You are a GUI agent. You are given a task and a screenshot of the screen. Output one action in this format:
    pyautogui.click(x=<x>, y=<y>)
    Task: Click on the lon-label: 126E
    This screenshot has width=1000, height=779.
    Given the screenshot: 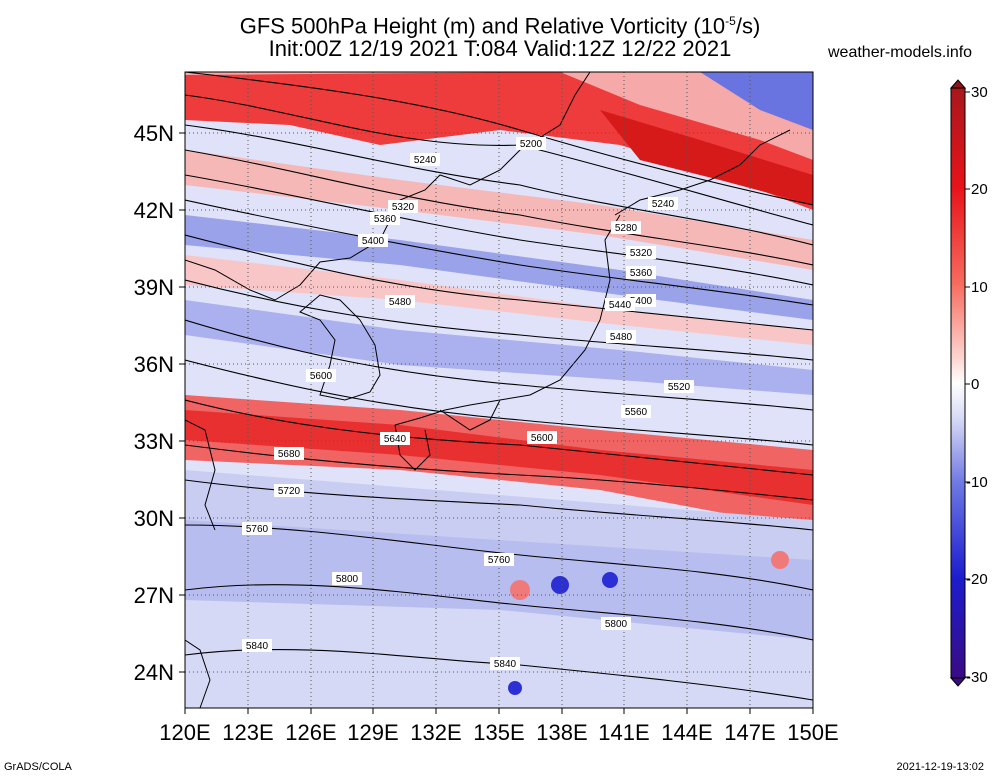 What is the action you would take?
    pyautogui.click(x=310, y=732)
    